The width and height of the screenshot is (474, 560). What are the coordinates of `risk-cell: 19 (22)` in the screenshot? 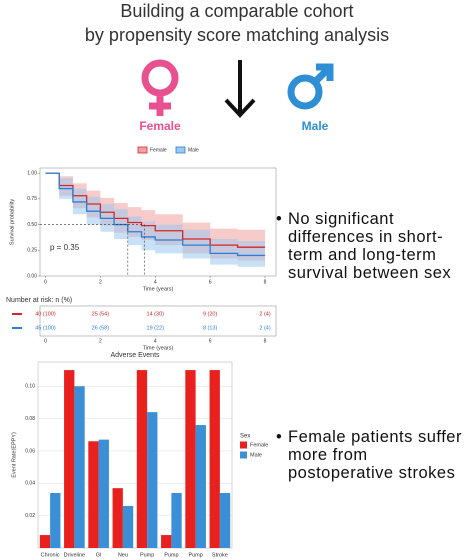 It's located at (156, 328).